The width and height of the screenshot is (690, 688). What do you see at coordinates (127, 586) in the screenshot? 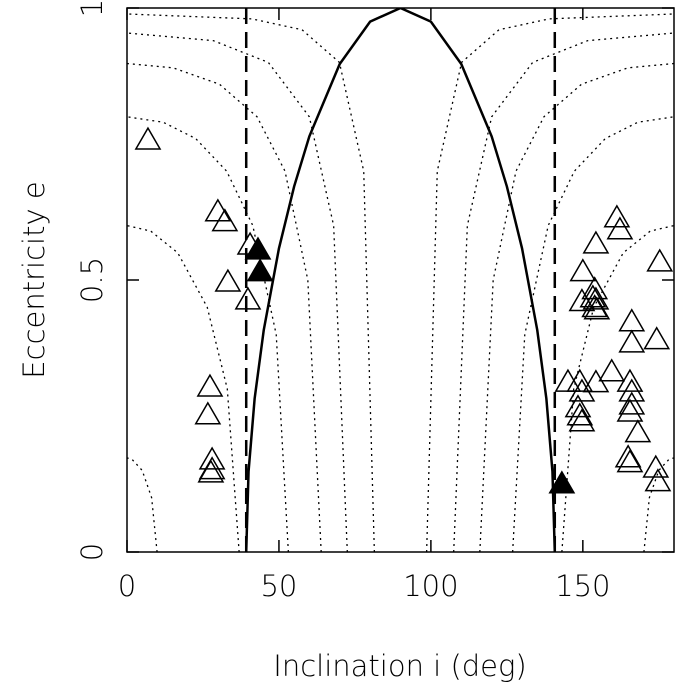
I see `x-tick-label: 0` at bounding box center [127, 586].